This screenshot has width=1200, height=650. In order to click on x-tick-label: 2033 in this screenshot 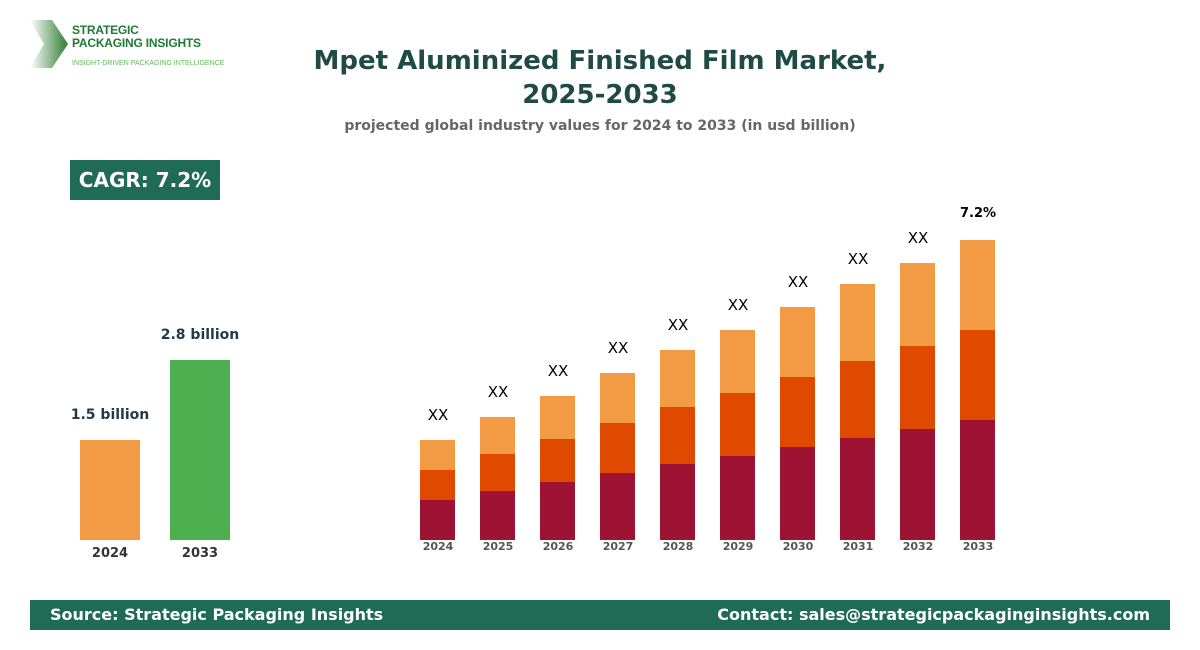, I will do `click(978, 546)`.